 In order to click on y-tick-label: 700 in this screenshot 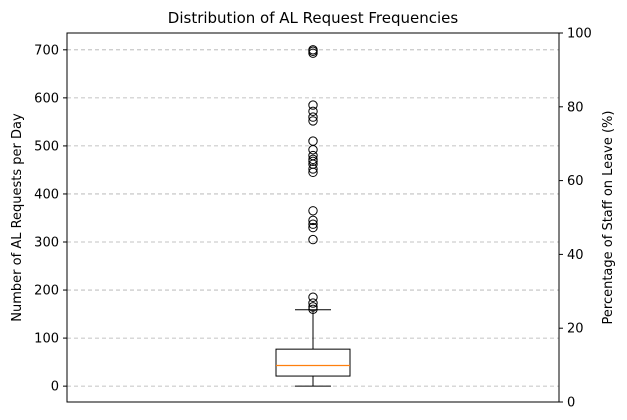, I will do `click(46, 50)`.